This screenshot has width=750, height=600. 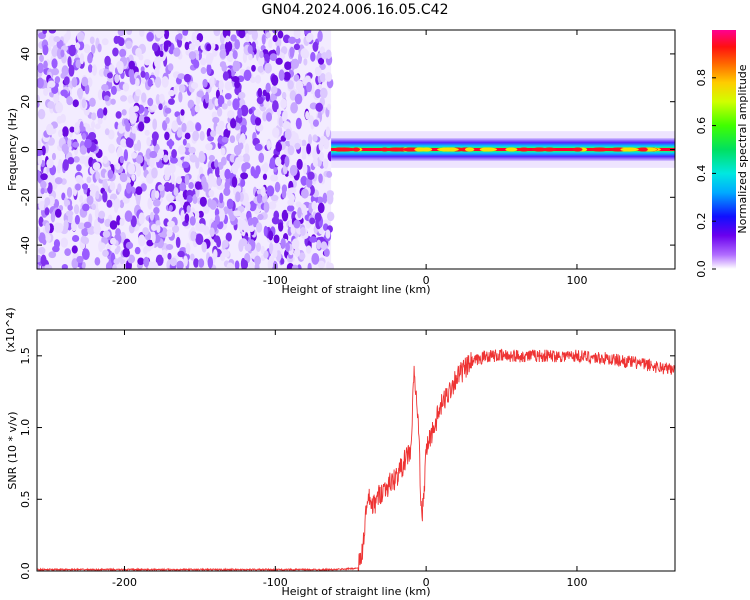 I want to click on colorbar-tick-label: 0.0, so click(x=701, y=269).